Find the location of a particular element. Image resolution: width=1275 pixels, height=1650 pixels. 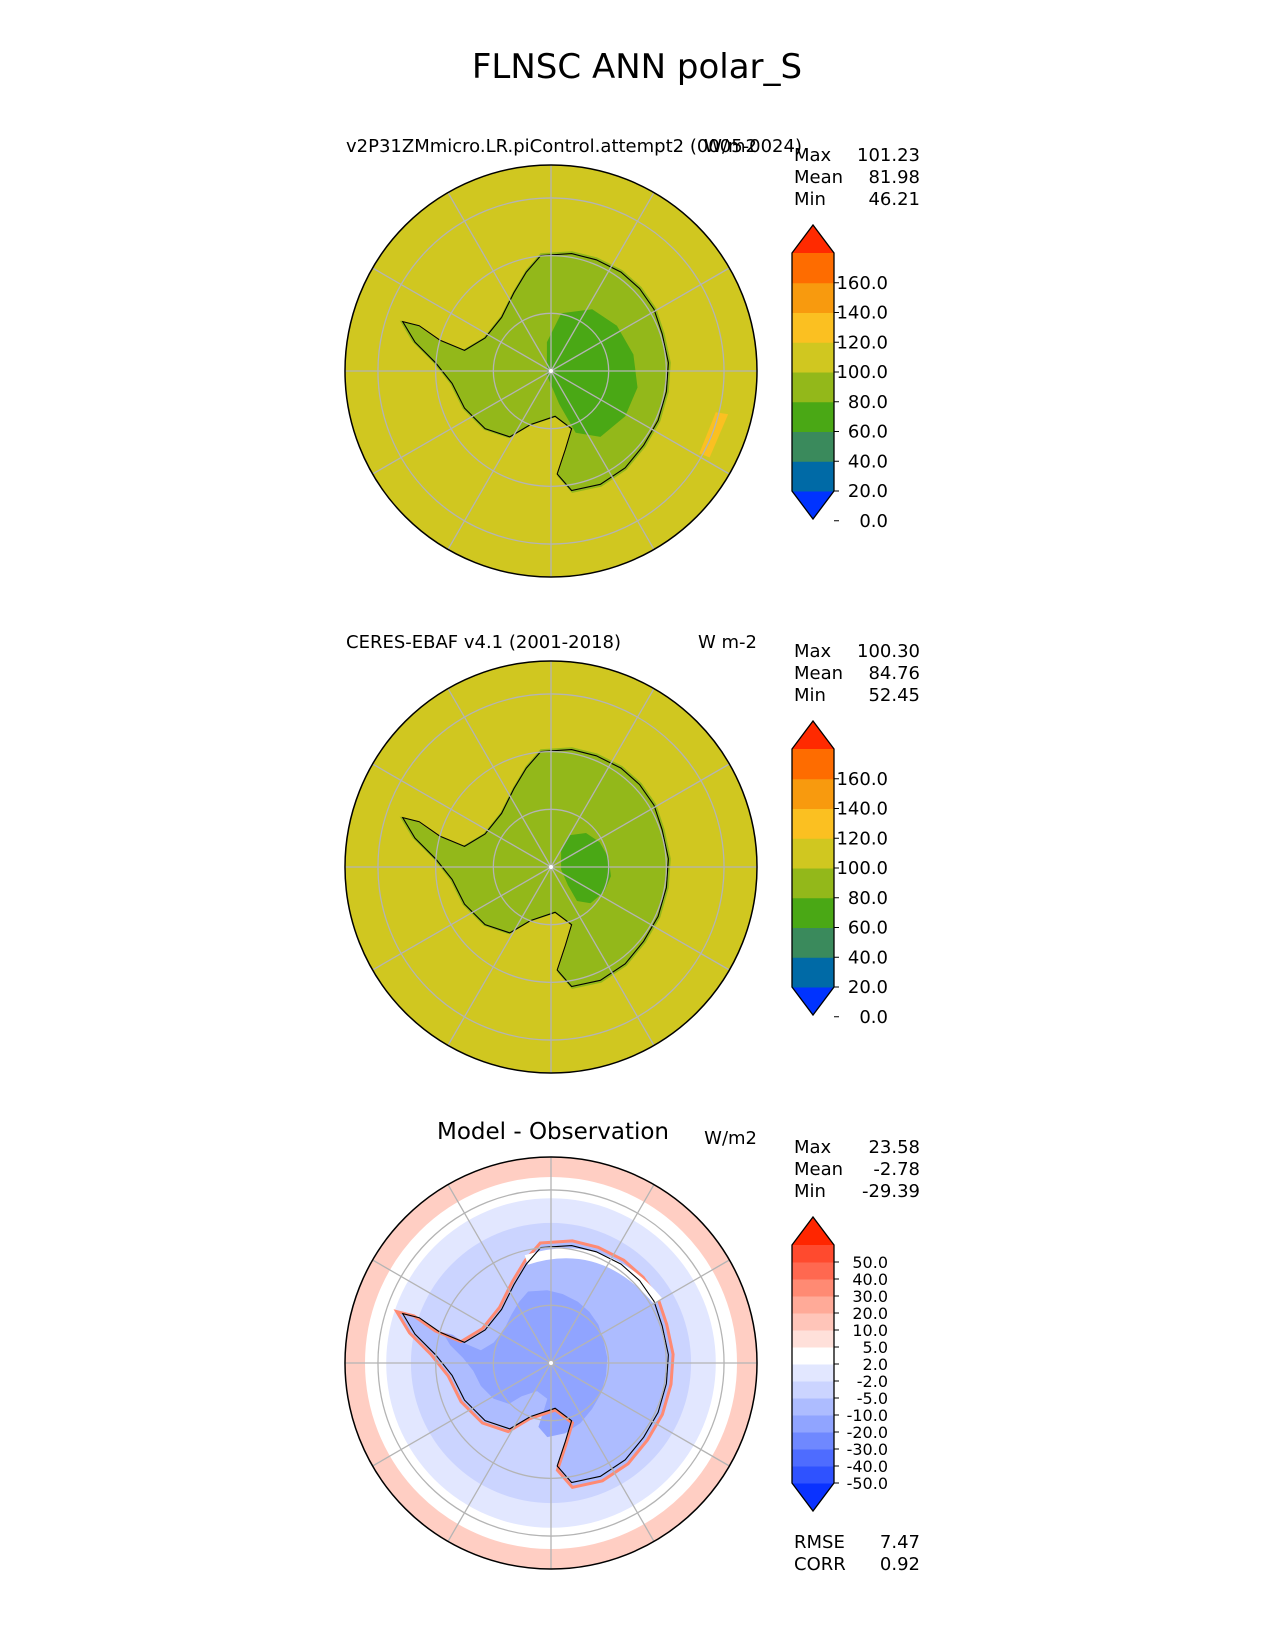

stat-value: 0.92 is located at coordinates (900, 1564).